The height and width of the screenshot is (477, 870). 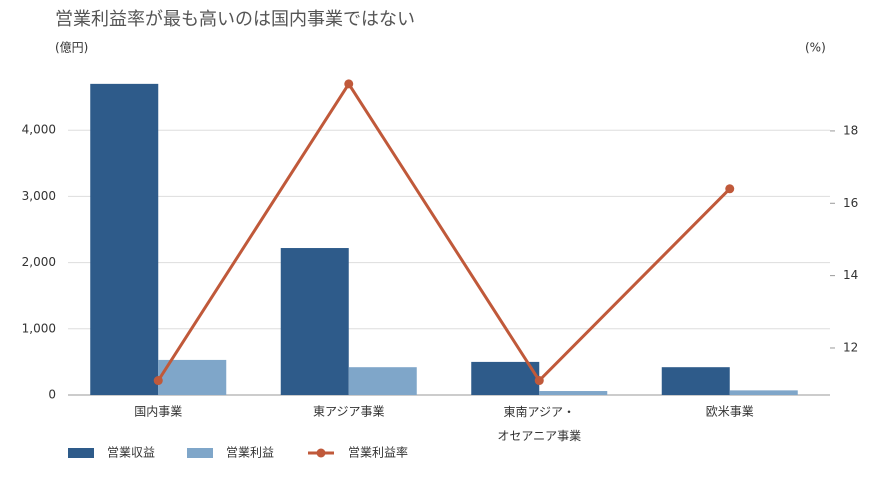 I want to click on legend-marker, so click(x=321, y=453).